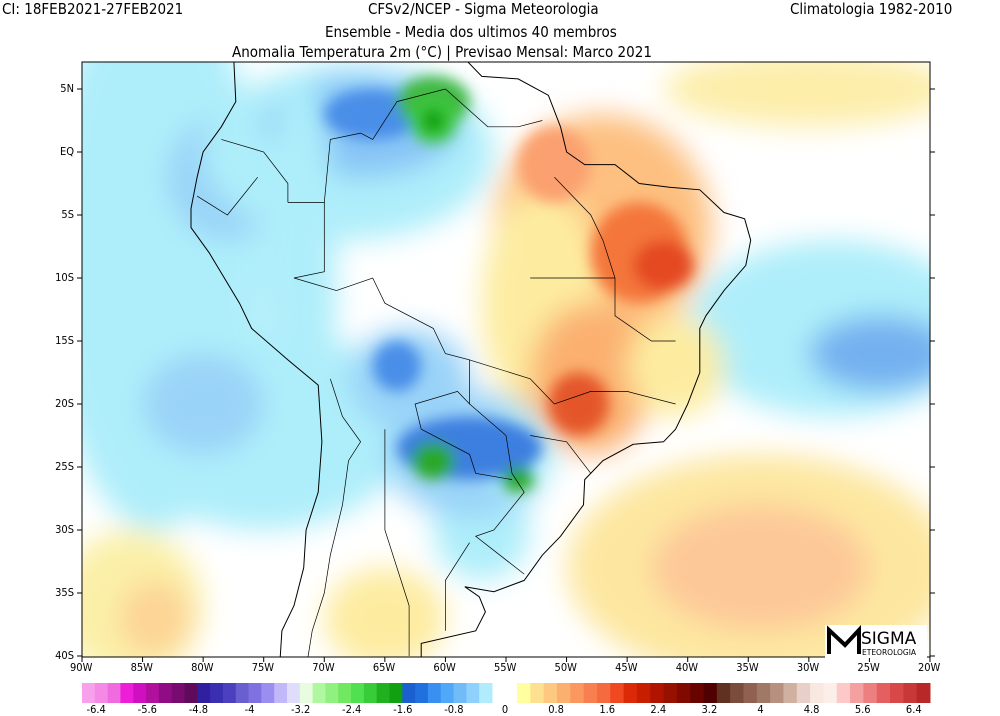 The height and width of the screenshot is (716, 1000). I want to click on colorbar-label: 4, so click(760, 709).